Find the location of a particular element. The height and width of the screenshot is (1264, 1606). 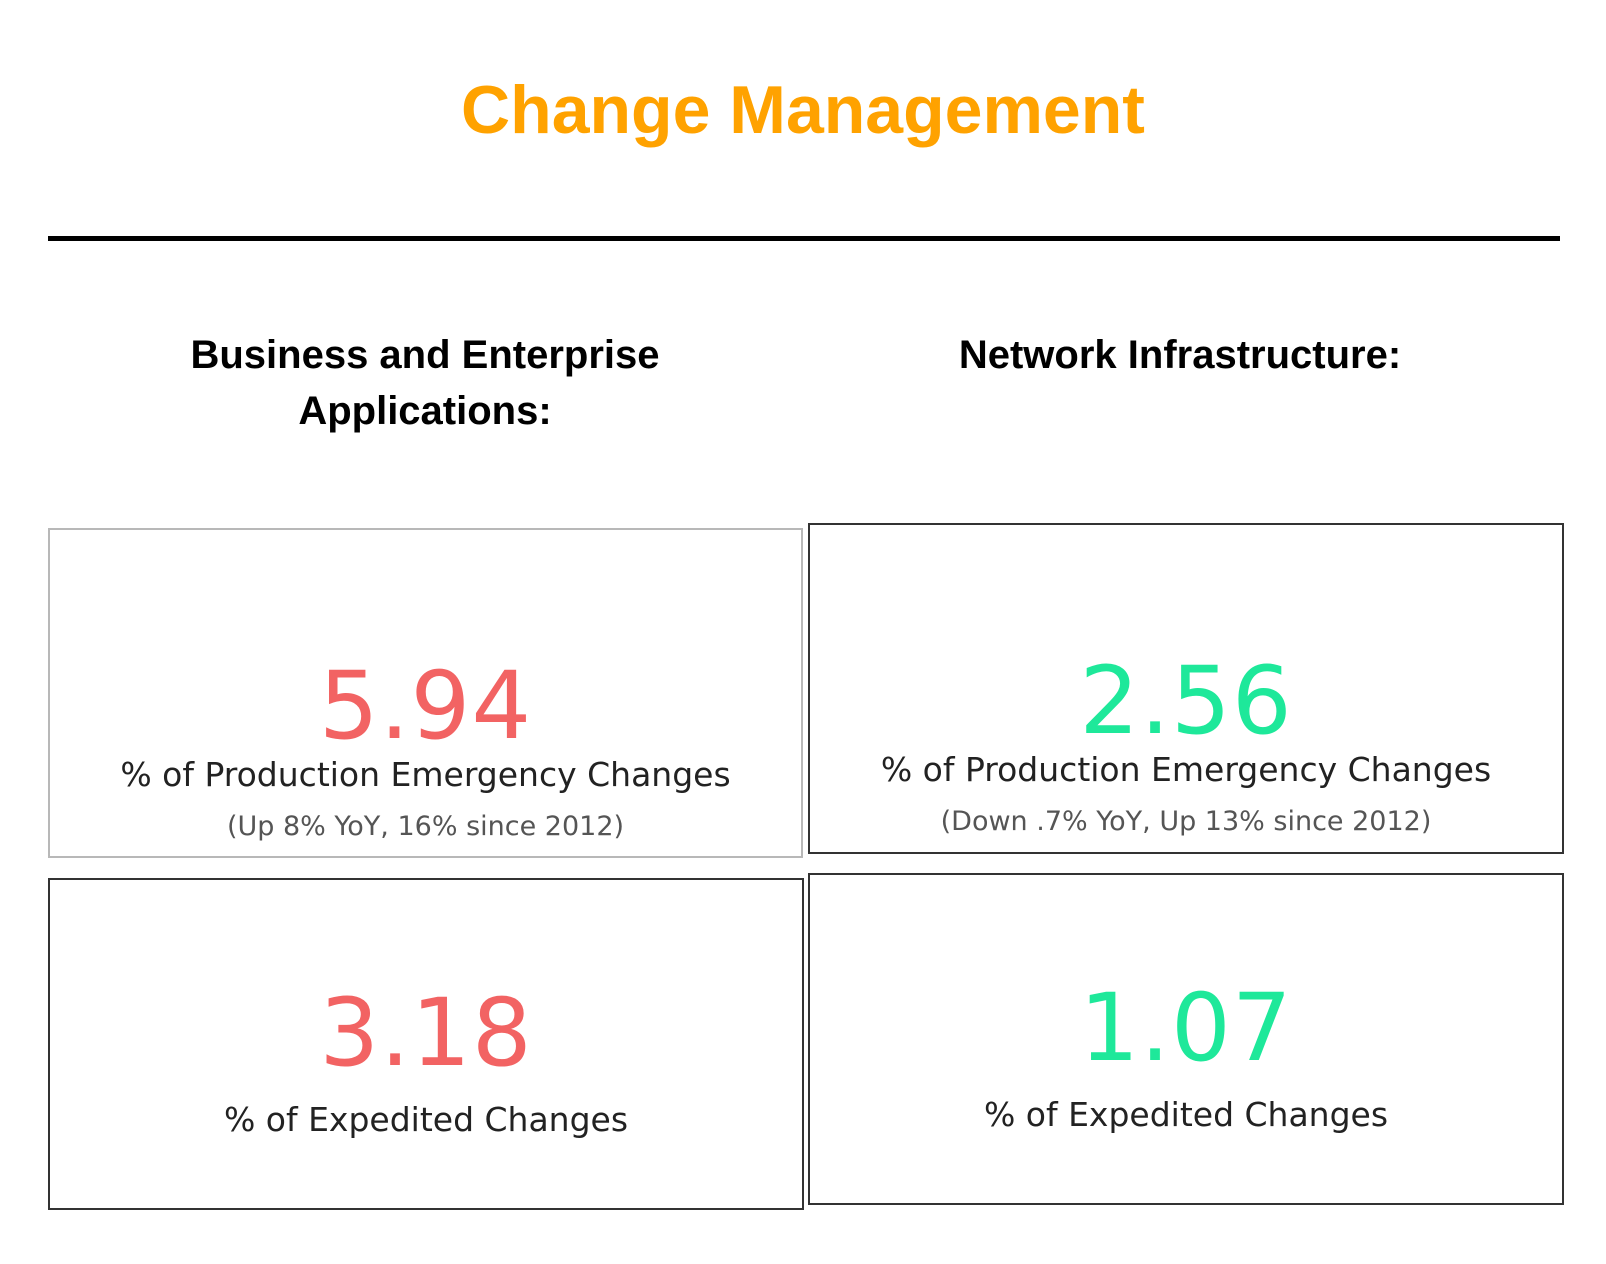

section-heading-business: Business and Enterprise Applications: is located at coordinates (425, 383).